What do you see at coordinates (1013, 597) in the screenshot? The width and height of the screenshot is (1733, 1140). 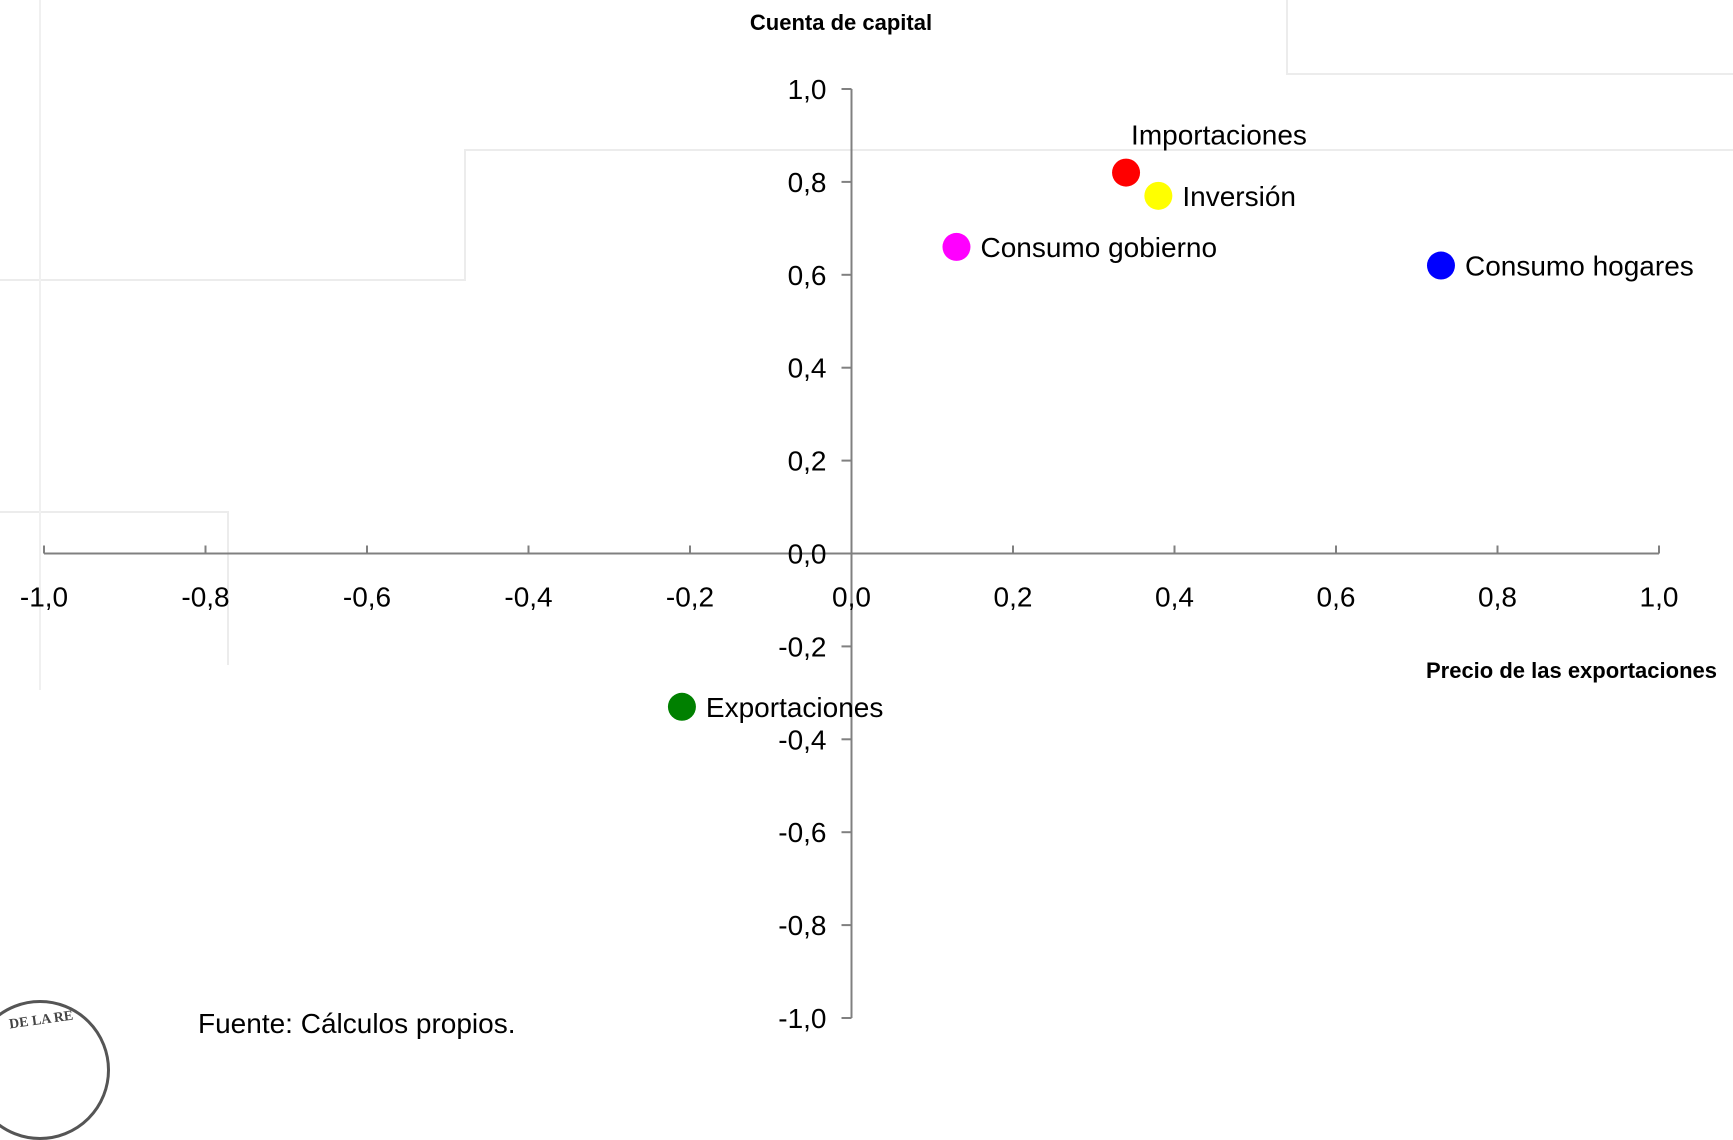 I see `x-tick-label: 0,2` at bounding box center [1013, 597].